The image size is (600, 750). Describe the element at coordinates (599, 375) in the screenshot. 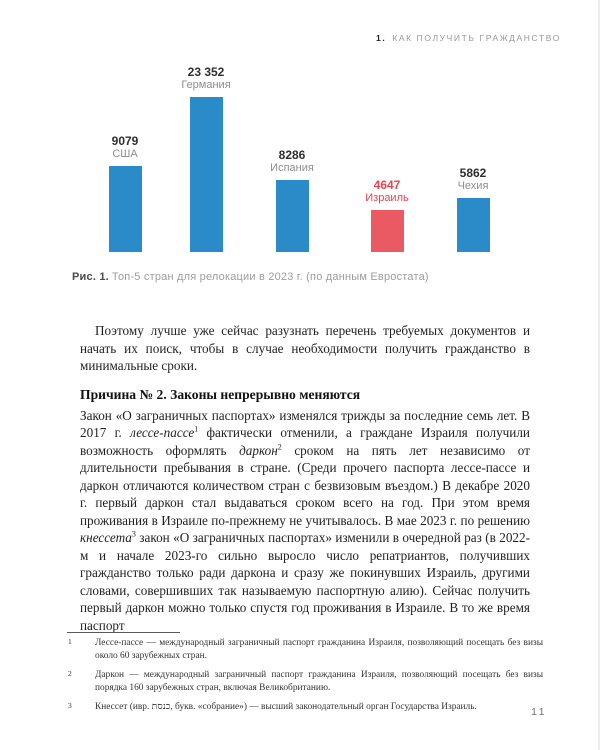

I see `page-edge` at that location.